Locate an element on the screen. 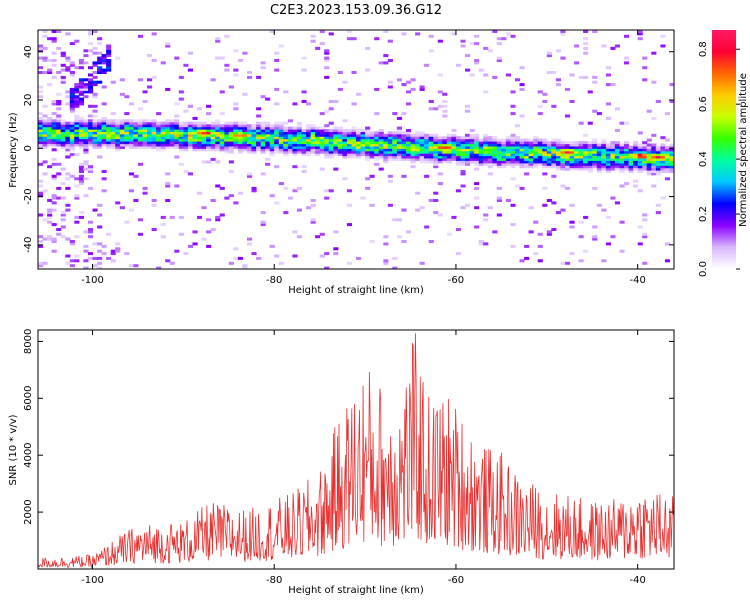  spectrogram-y-axis-label: Frequency (Hz) is located at coordinates (13, 150).